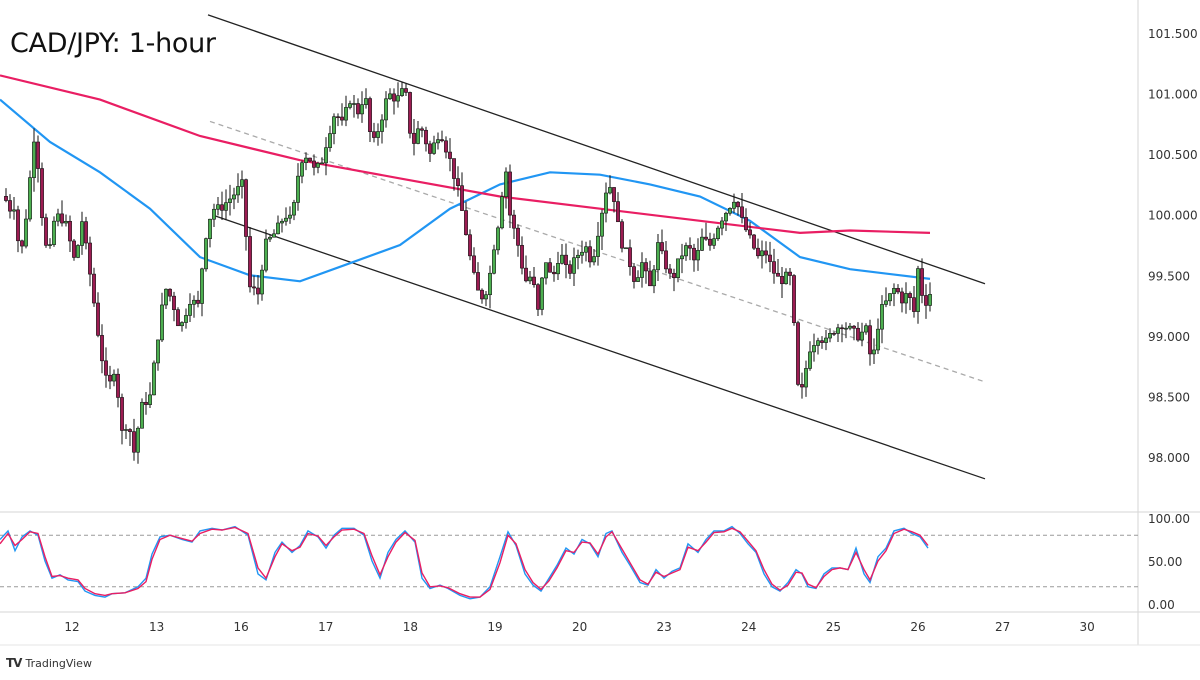 The image size is (1200, 680). What do you see at coordinates (1169, 458) in the screenshot?
I see `y-tick-label: 98.000` at bounding box center [1169, 458].